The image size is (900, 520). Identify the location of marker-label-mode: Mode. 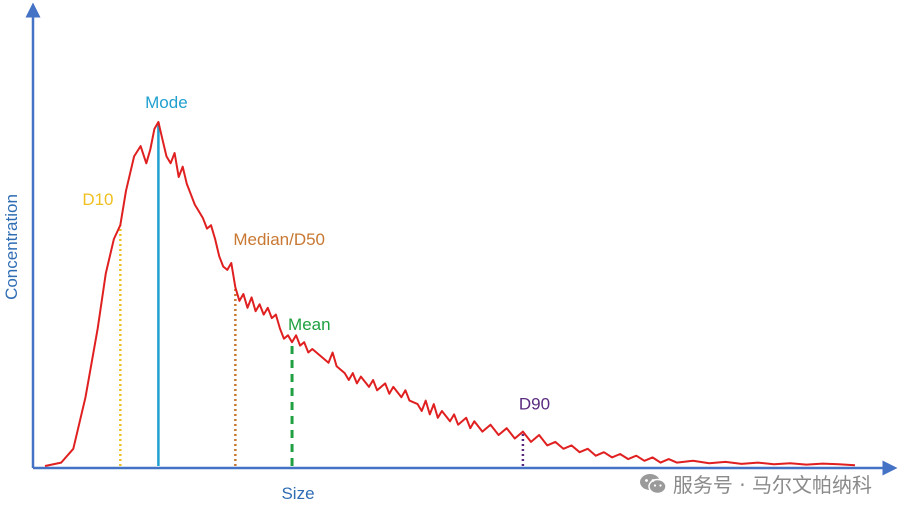
(166, 102).